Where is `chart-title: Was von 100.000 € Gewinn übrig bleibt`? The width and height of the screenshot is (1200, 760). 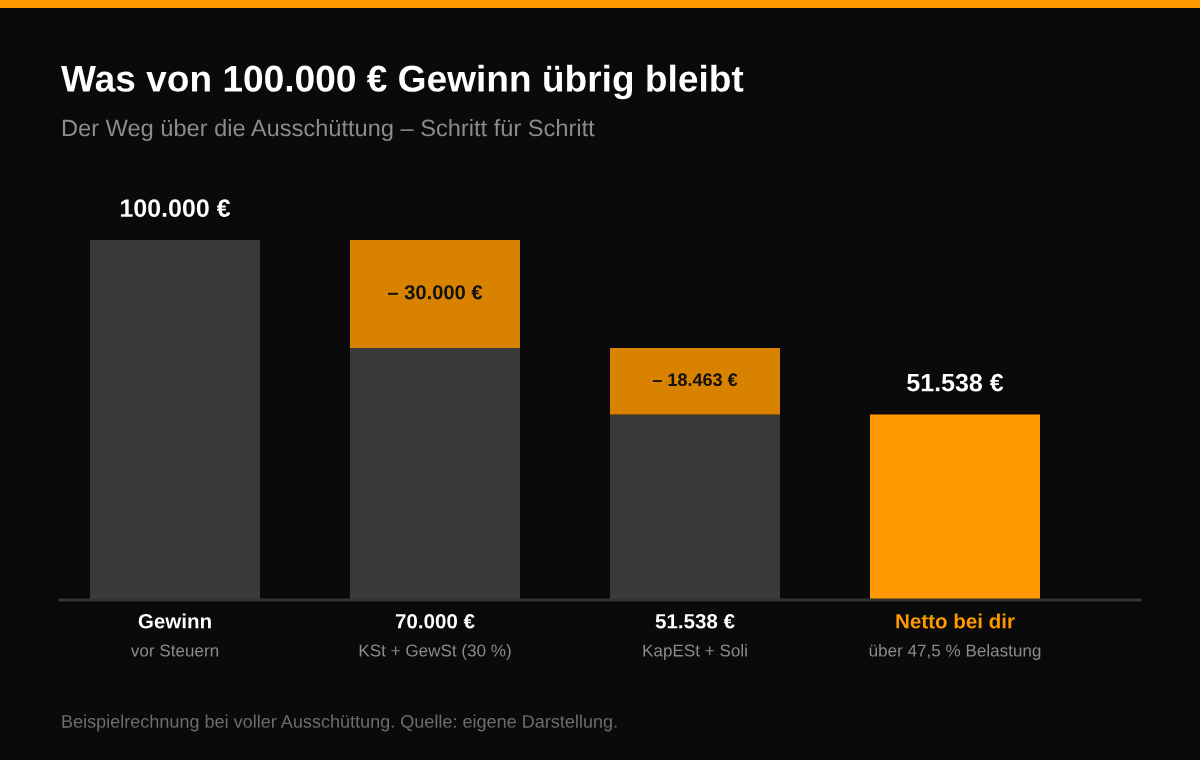 chart-title: Was von 100.000 € Gewinn übrig bleibt is located at coordinates (402, 82).